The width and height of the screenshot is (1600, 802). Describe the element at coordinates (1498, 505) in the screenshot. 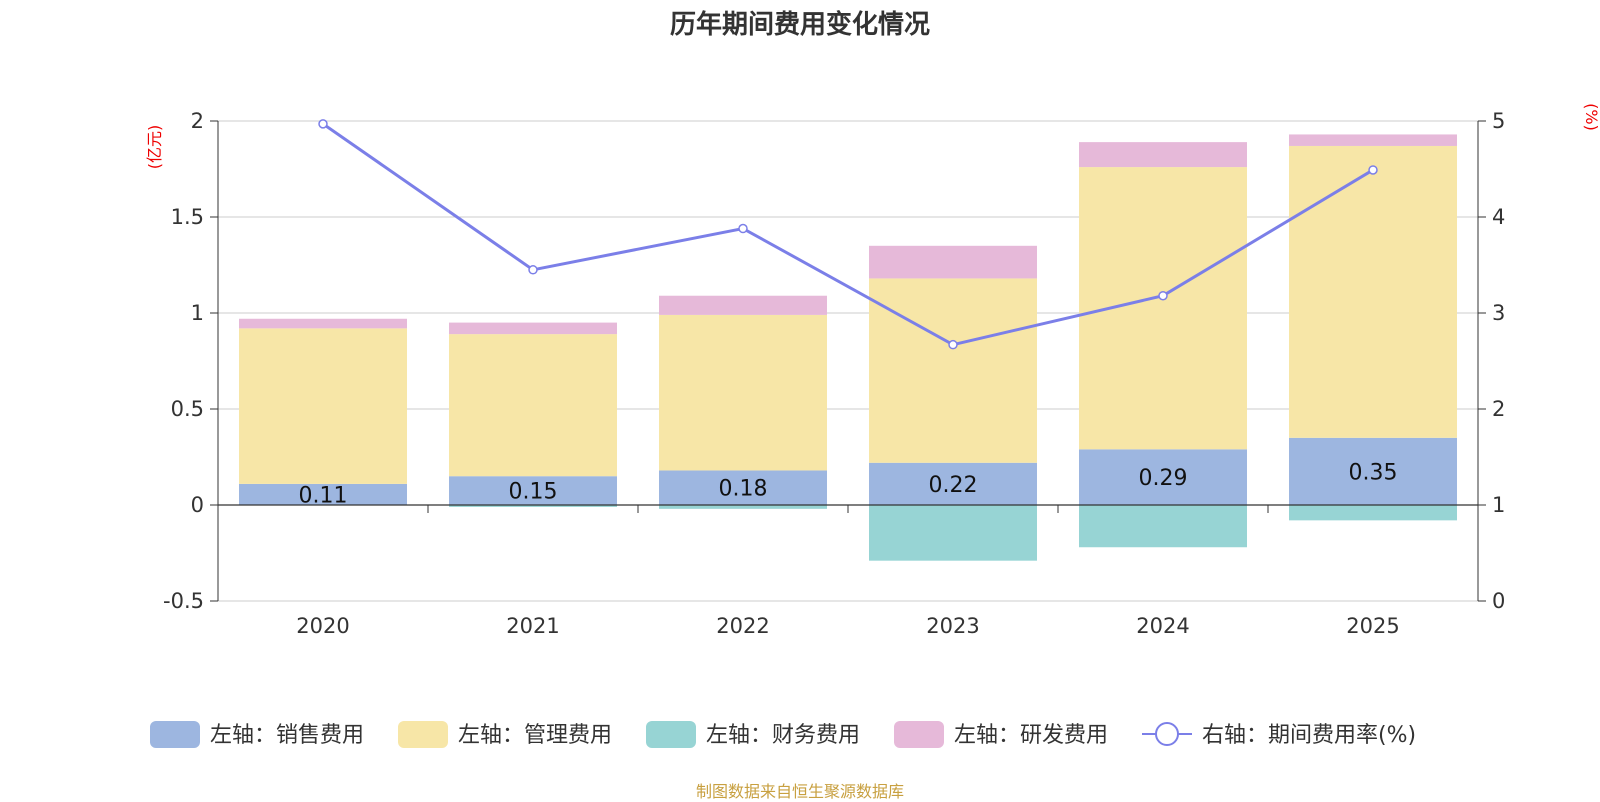

I see `right-tick-label: 1` at that location.